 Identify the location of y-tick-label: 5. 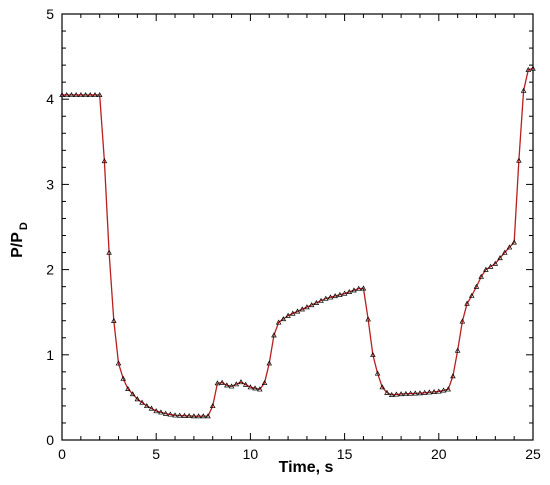
(50, 14).